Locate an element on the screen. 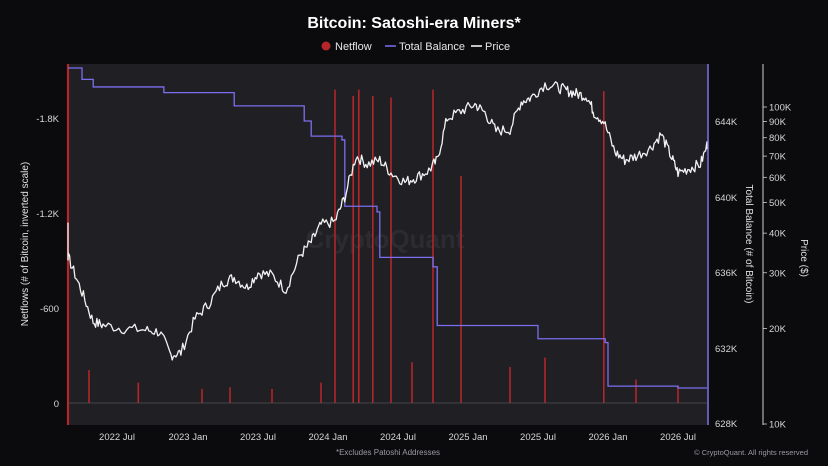  right-tick-label: 80K is located at coordinates (778, 138).